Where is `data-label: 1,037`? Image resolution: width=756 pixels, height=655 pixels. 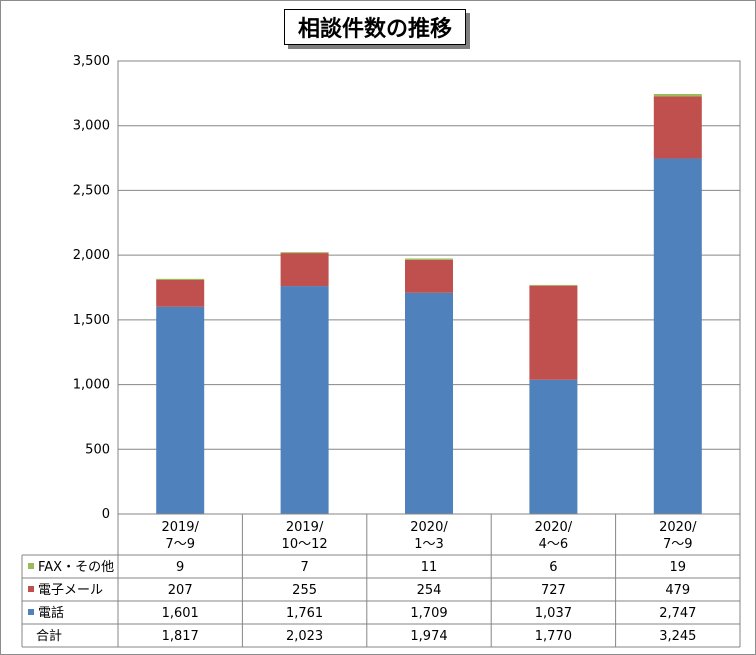
data-label: 1,037 is located at coordinates (553, 613).